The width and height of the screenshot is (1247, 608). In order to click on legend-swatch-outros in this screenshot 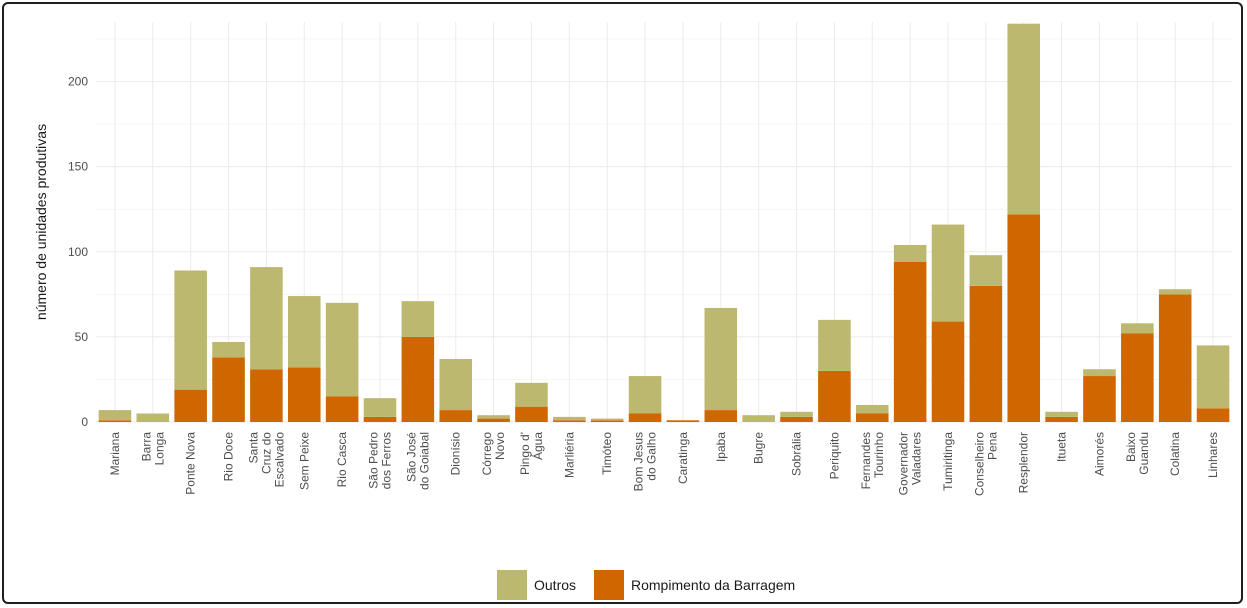, I will do `click(512, 585)`.